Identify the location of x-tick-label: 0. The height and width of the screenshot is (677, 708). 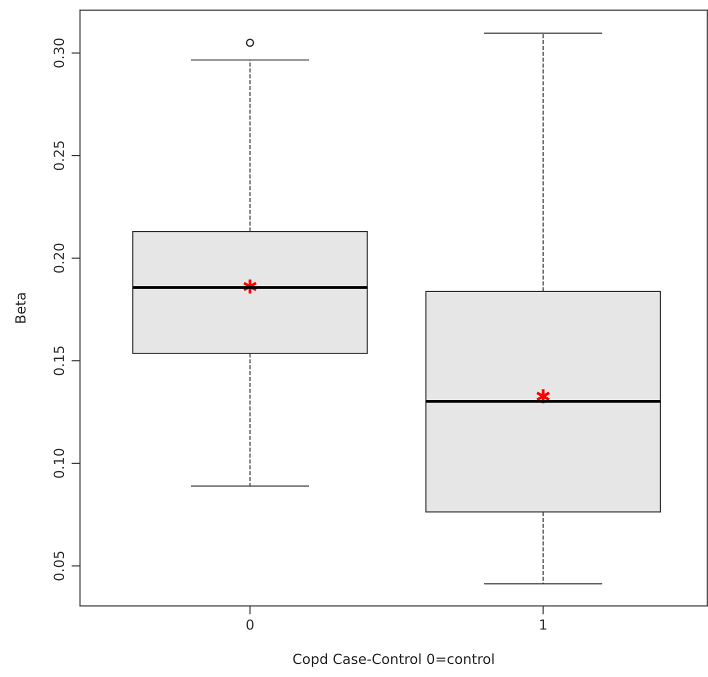
(250, 624).